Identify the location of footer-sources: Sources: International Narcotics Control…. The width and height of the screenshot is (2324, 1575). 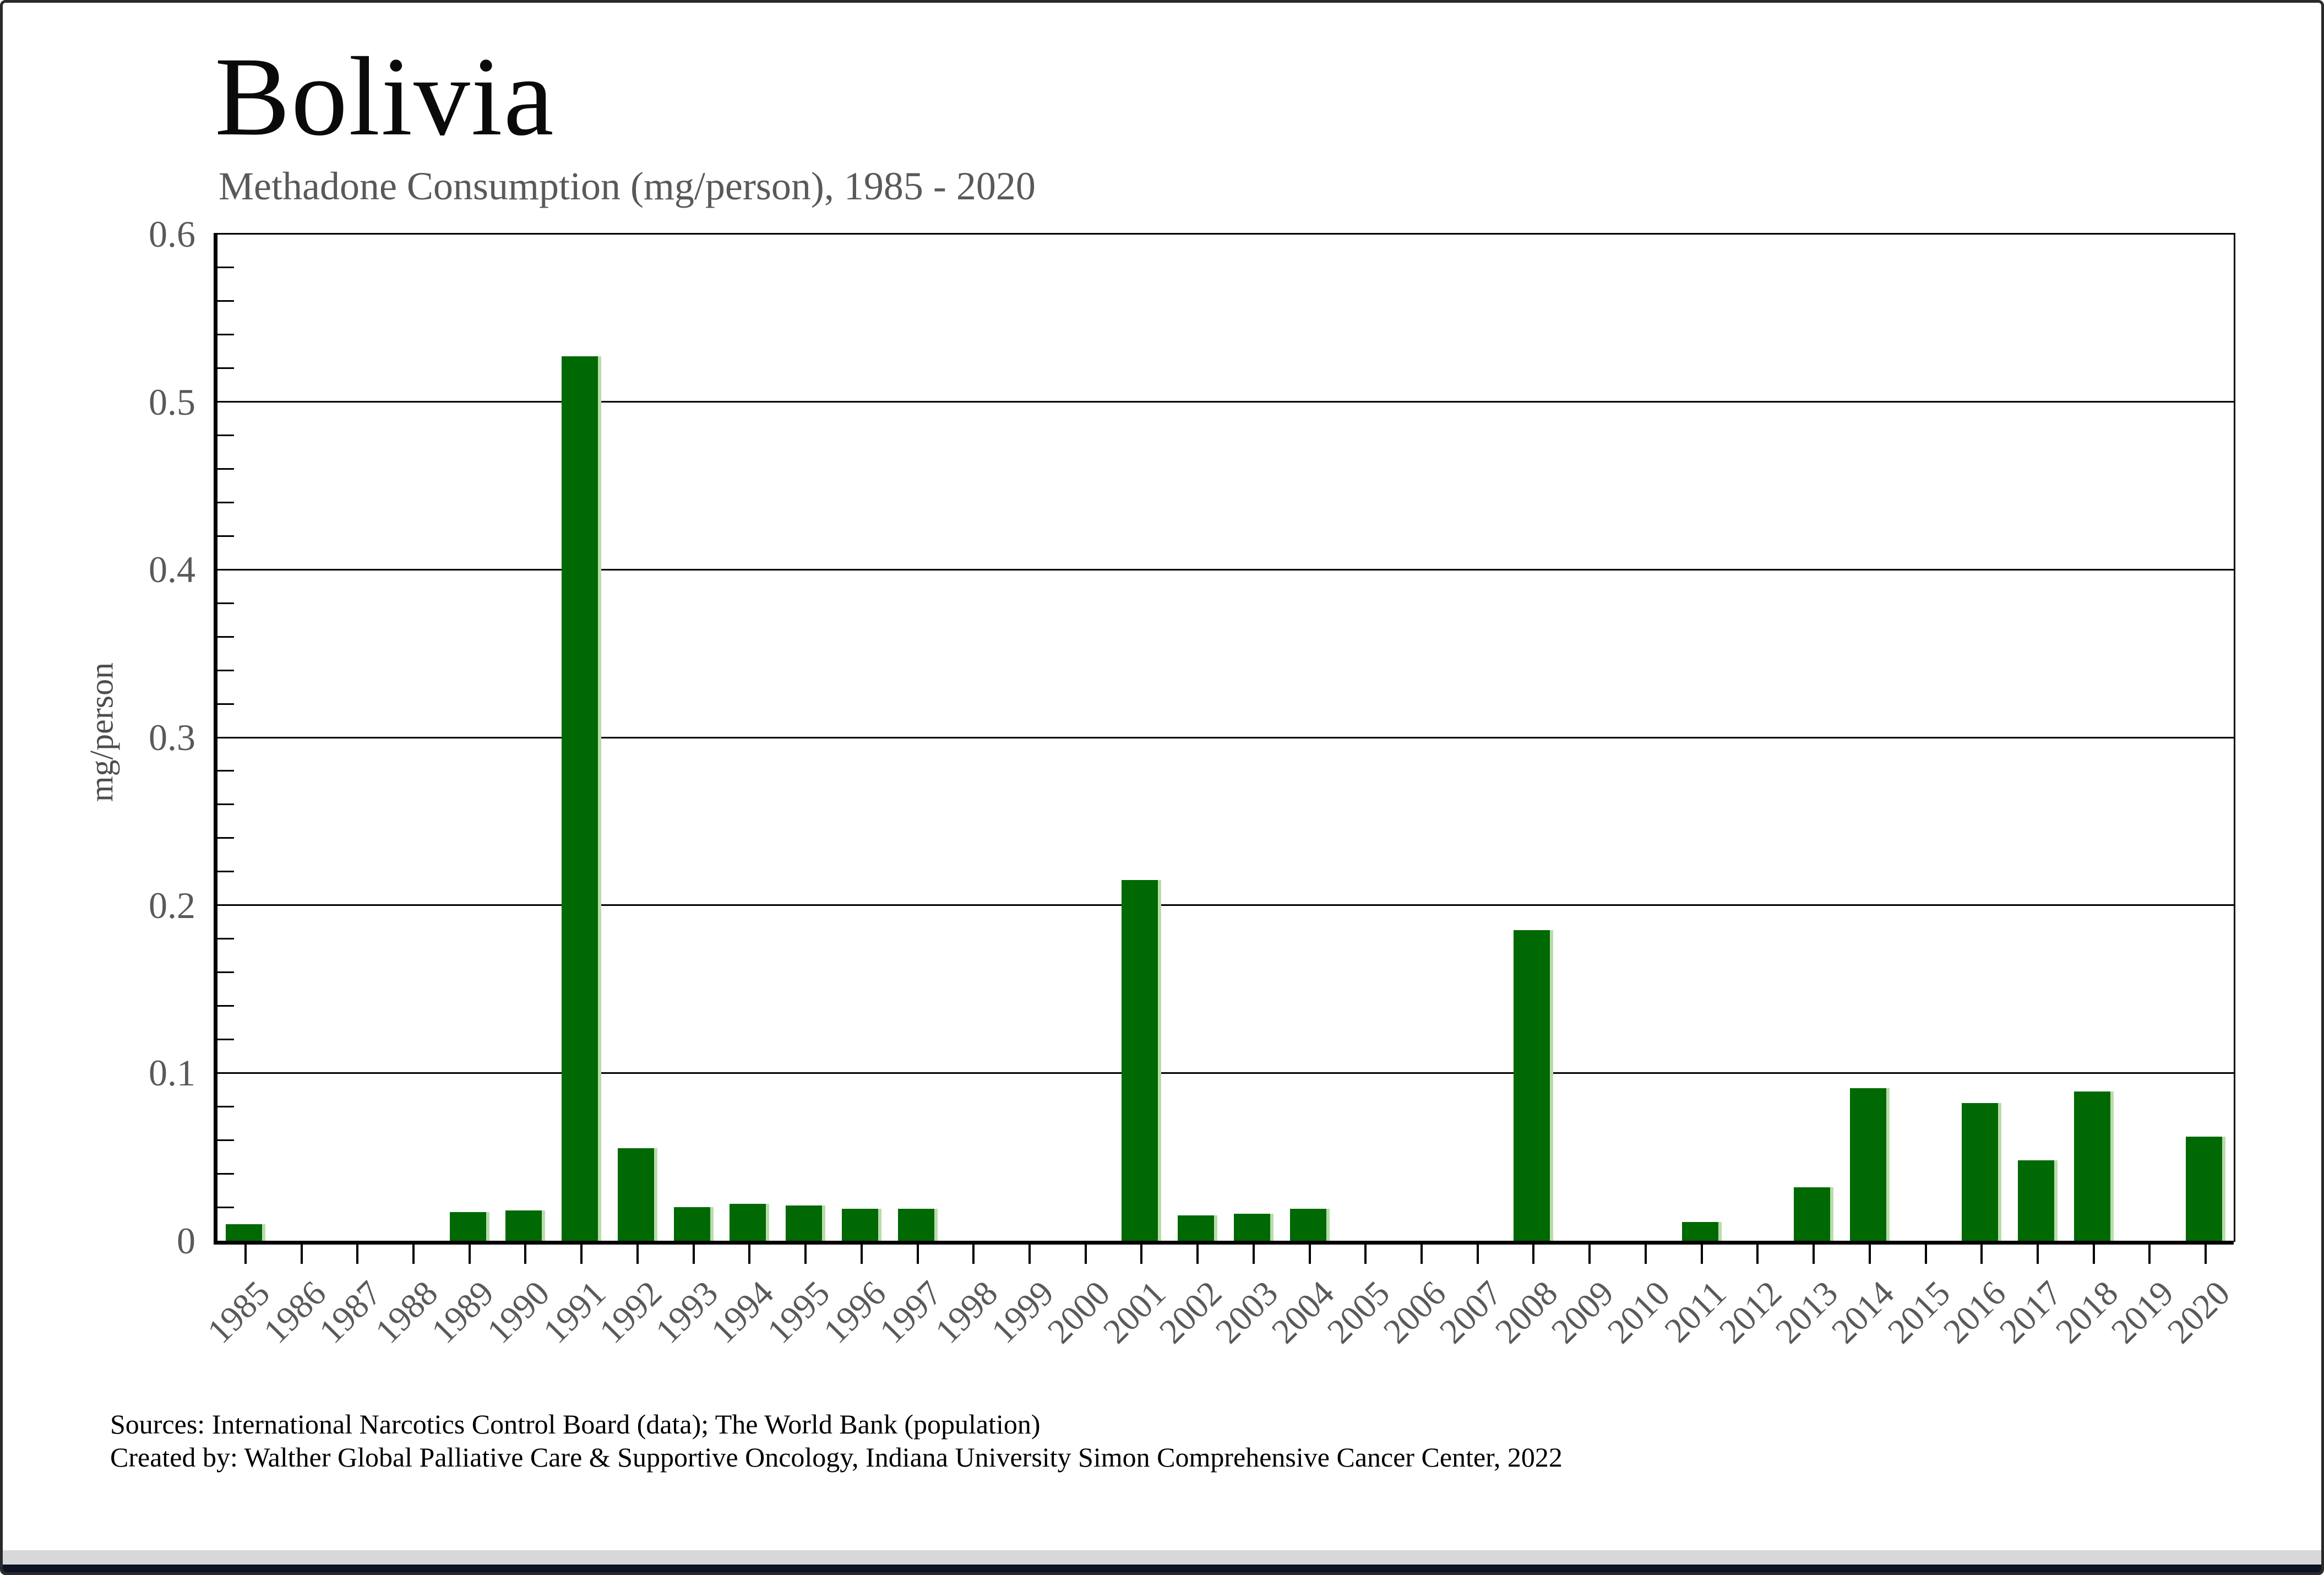
(575, 1425).